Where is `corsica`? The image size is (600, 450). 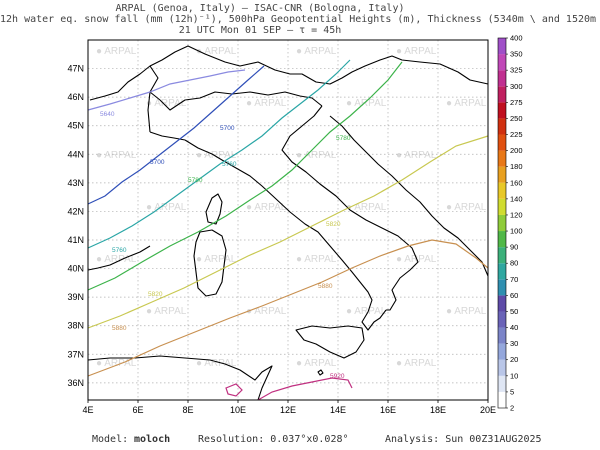 corsica is located at coordinates (214, 209).